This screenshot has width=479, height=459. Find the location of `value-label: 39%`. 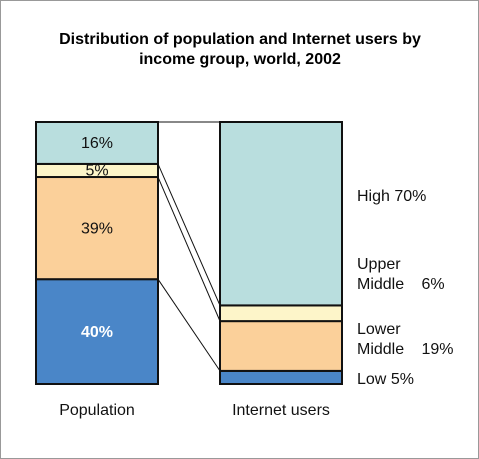

value-label: 39% is located at coordinates (97, 228).